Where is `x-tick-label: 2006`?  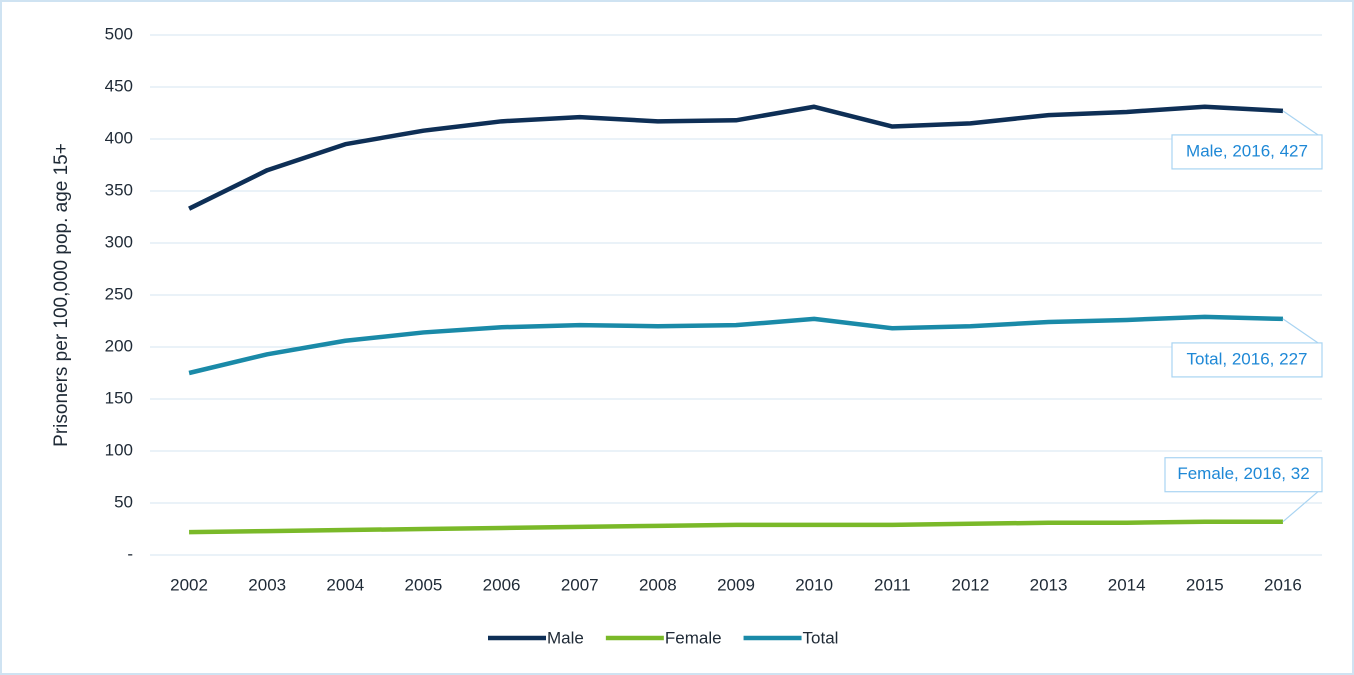
x-tick-label: 2006 is located at coordinates (502, 584).